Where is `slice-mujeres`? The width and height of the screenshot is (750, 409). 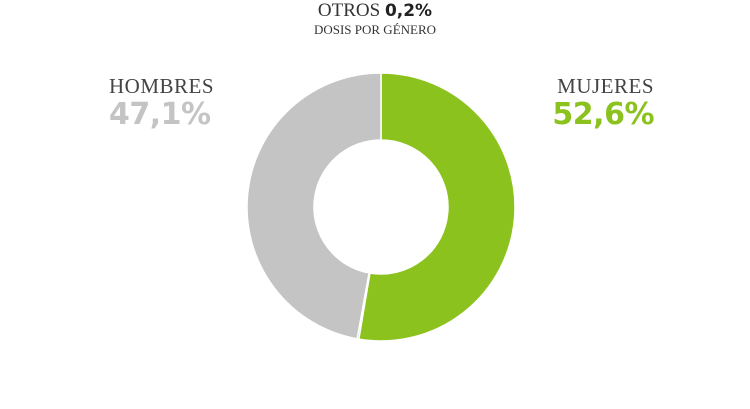
slice-mujeres is located at coordinates (436, 207).